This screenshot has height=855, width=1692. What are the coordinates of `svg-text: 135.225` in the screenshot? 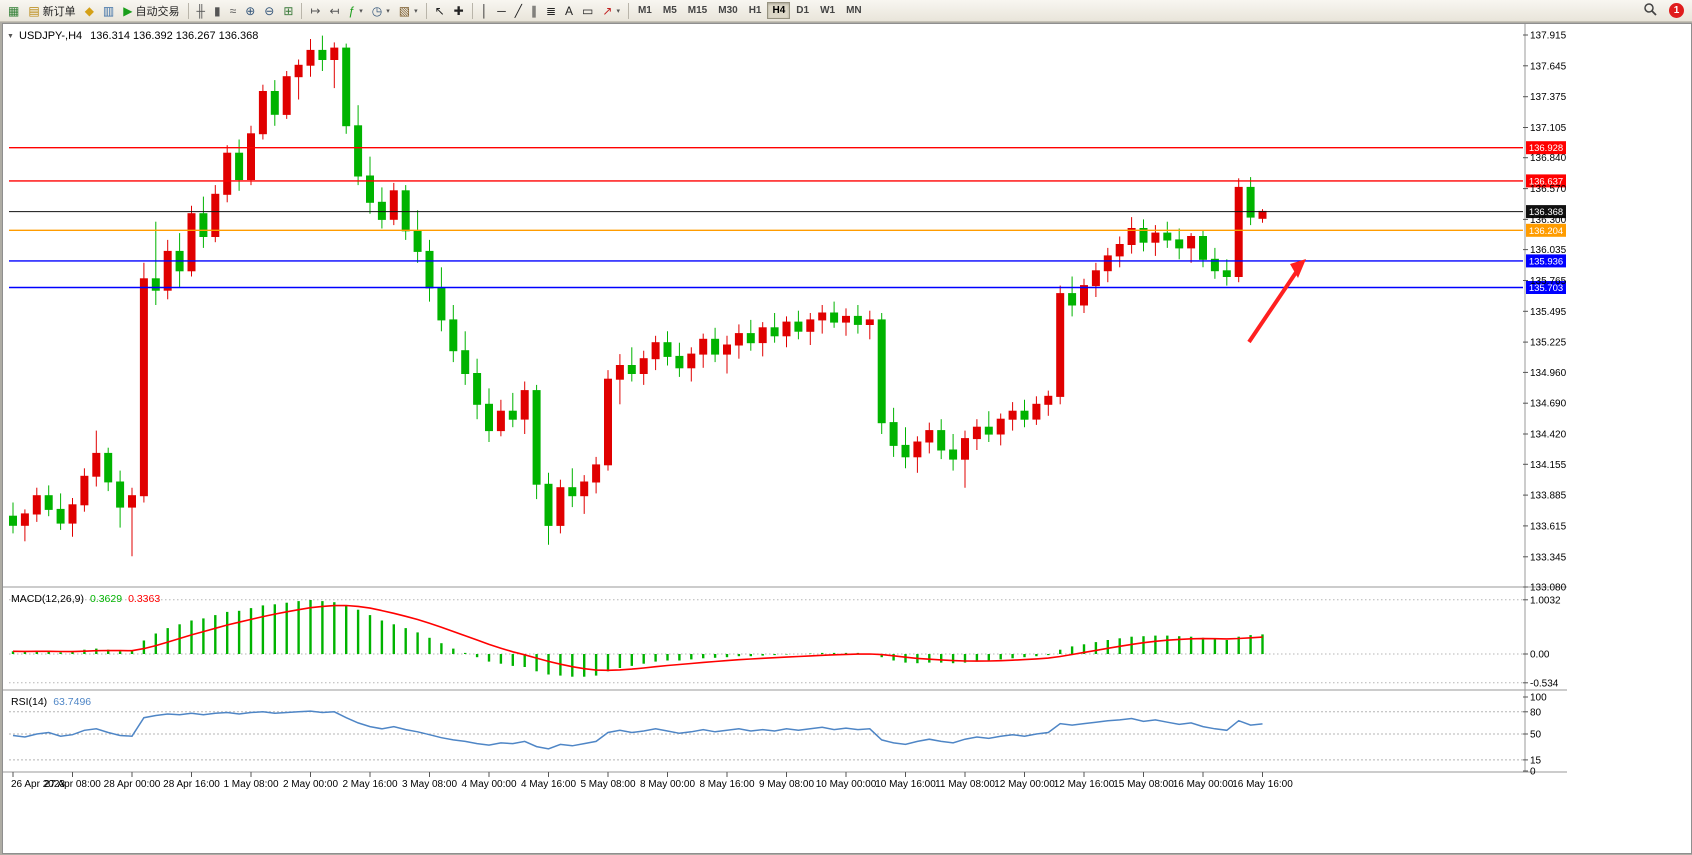 It's located at (1548, 343).